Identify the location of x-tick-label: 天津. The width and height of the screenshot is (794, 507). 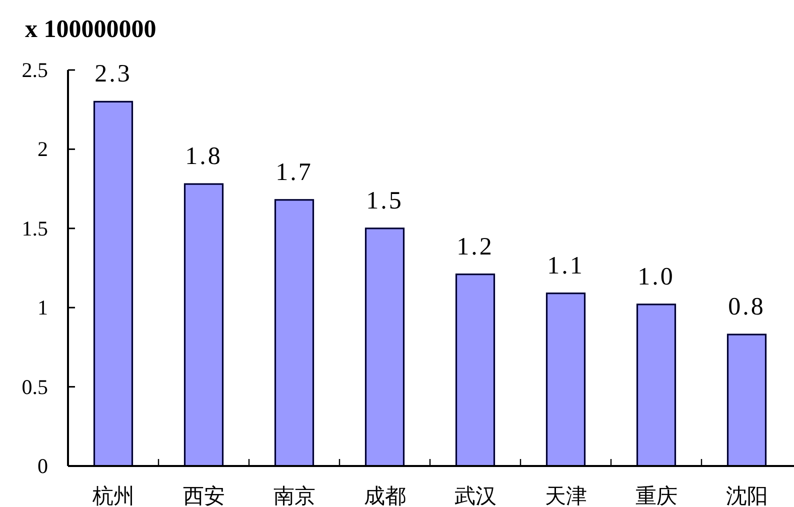
(565, 495).